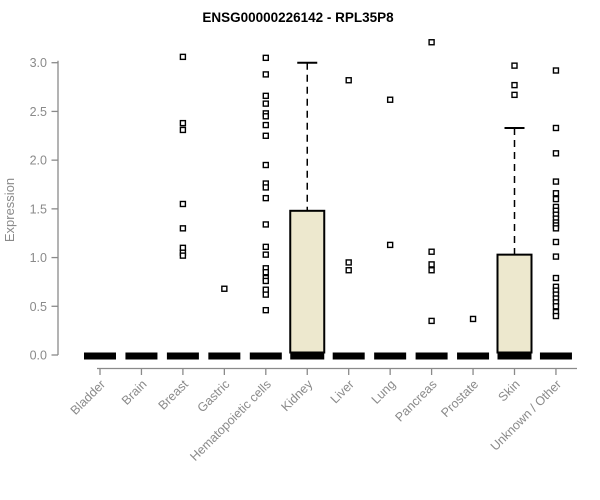 Image resolution: width=600 pixels, height=500 pixels. Describe the element at coordinates (38, 112) in the screenshot. I see `y-tick-label: 2.5` at that location.